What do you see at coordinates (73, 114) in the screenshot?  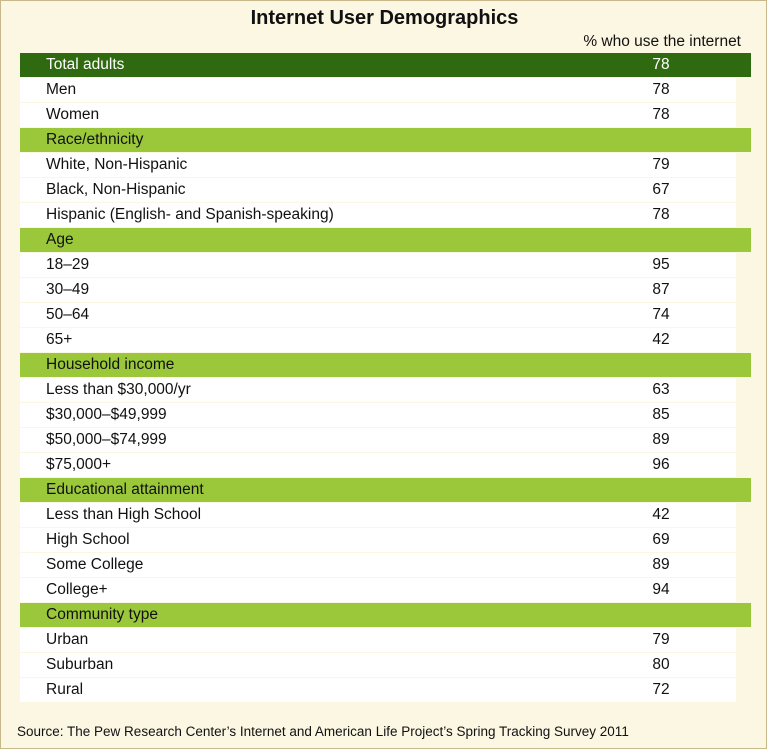 I see `row-label: Women` at bounding box center [73, 114].